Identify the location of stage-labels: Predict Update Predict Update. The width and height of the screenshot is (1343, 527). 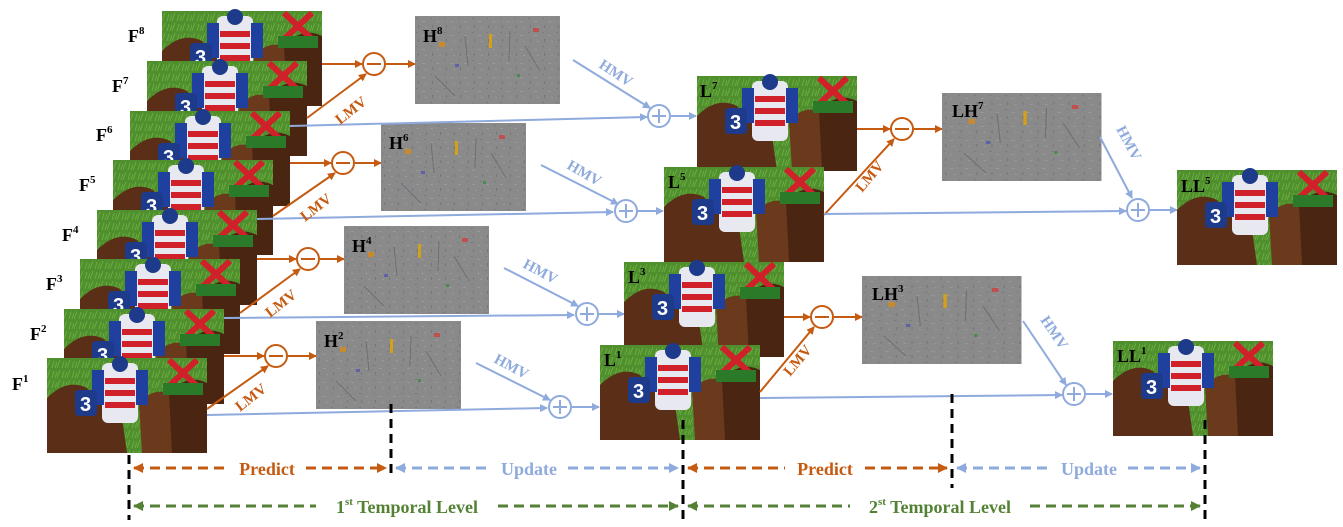
(678, 469).